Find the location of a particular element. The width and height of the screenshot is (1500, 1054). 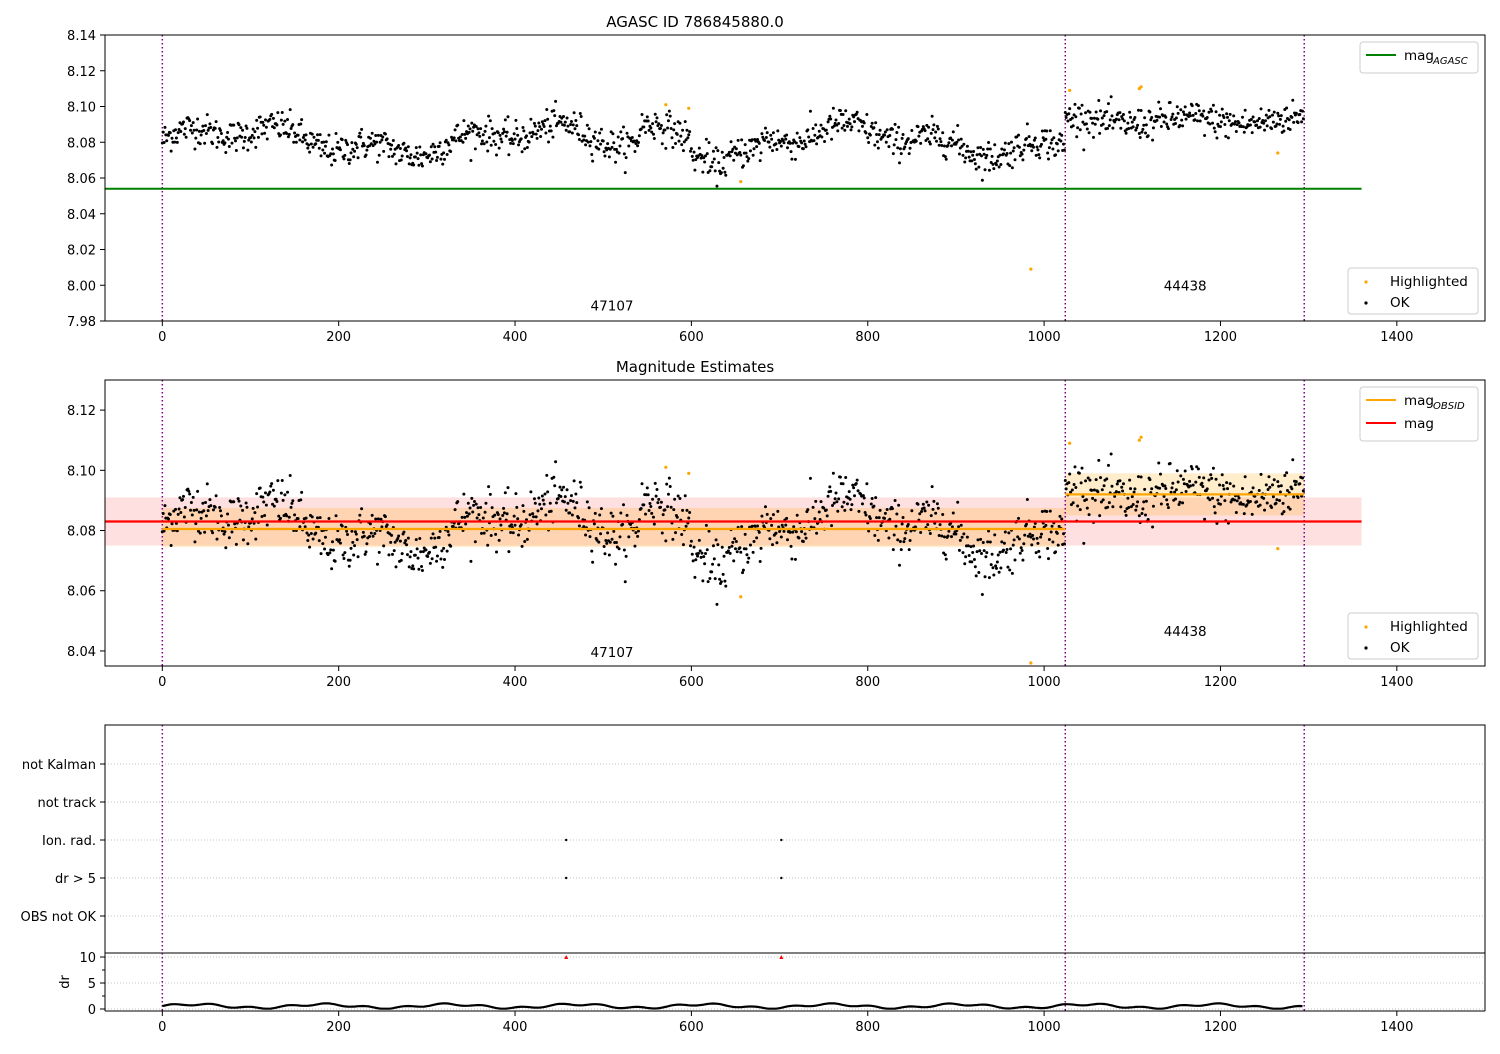

x-tick-label: 400 is located at coordinates (515, 337).